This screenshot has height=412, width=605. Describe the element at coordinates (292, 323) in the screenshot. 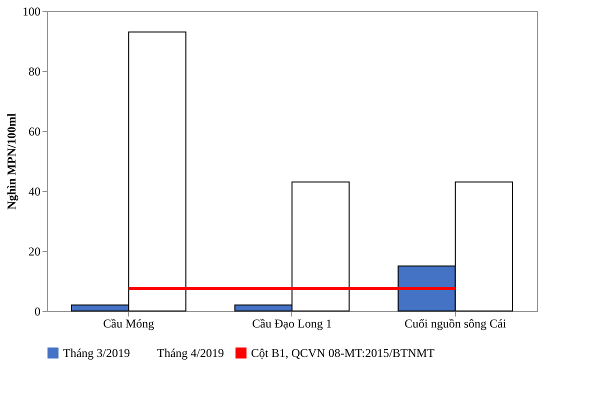

I see `x-tick-label: Cầu Đạo Long 1` at that location.